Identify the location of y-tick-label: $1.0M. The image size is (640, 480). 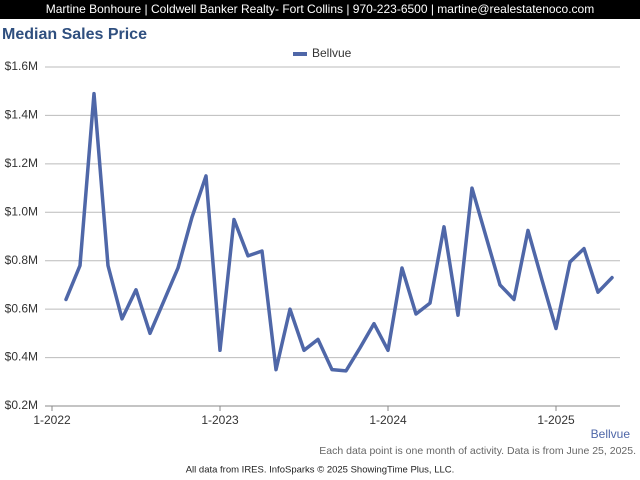
(21, 211).